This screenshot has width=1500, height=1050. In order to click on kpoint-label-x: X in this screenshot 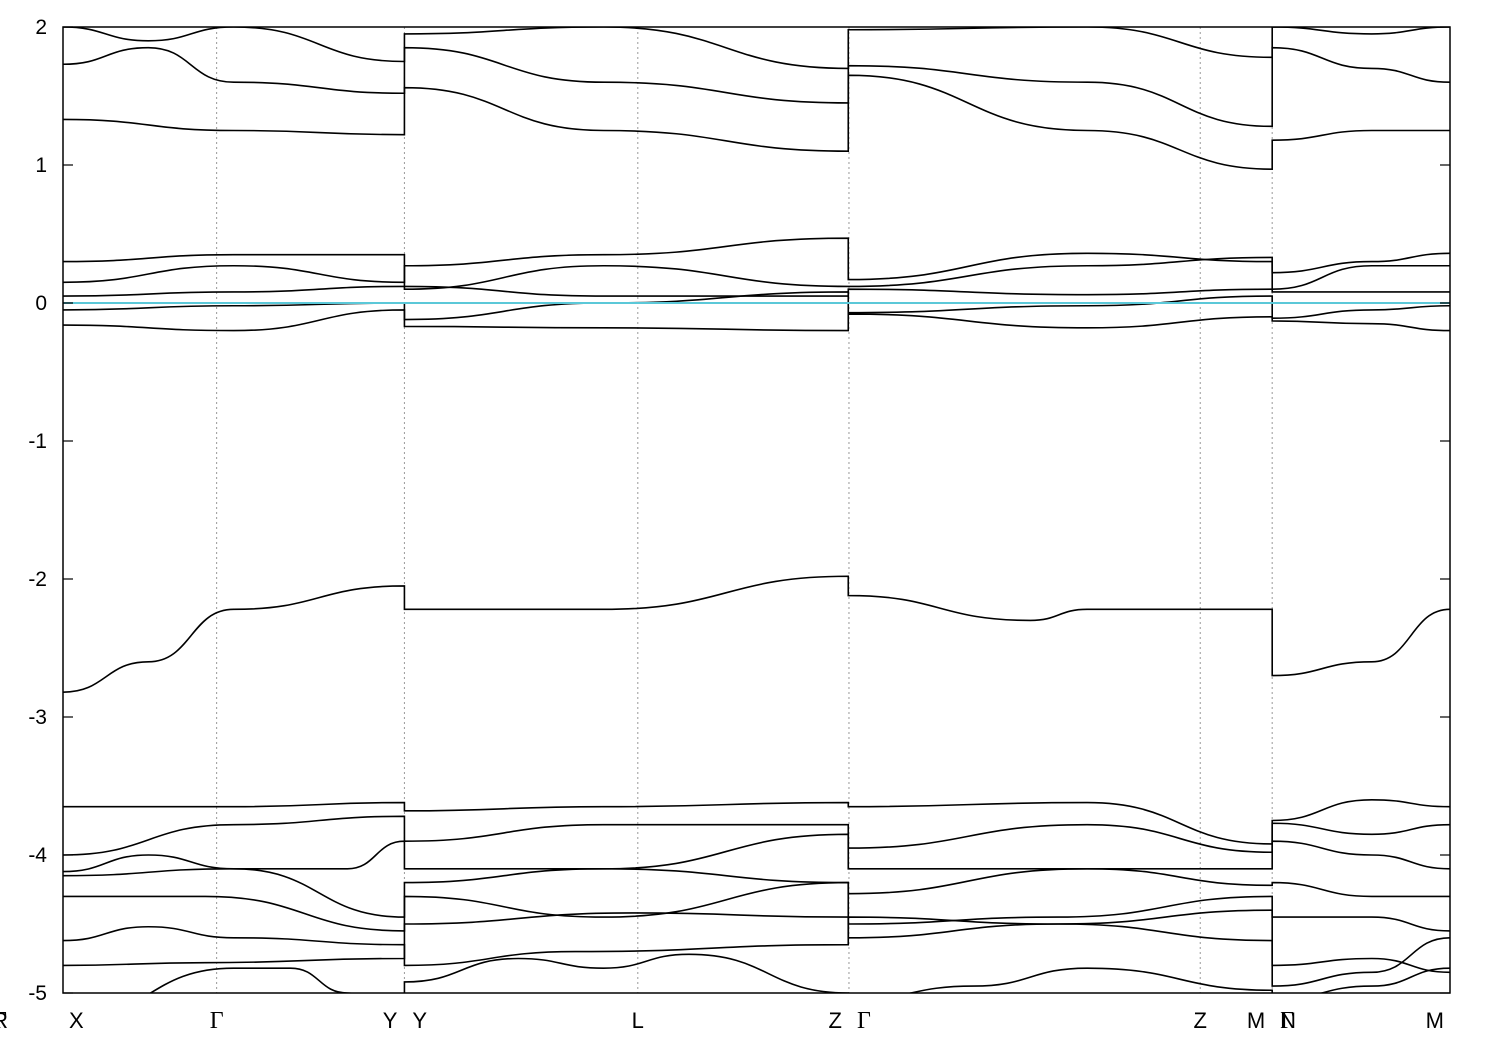, I will do `click(76, 1020)`.